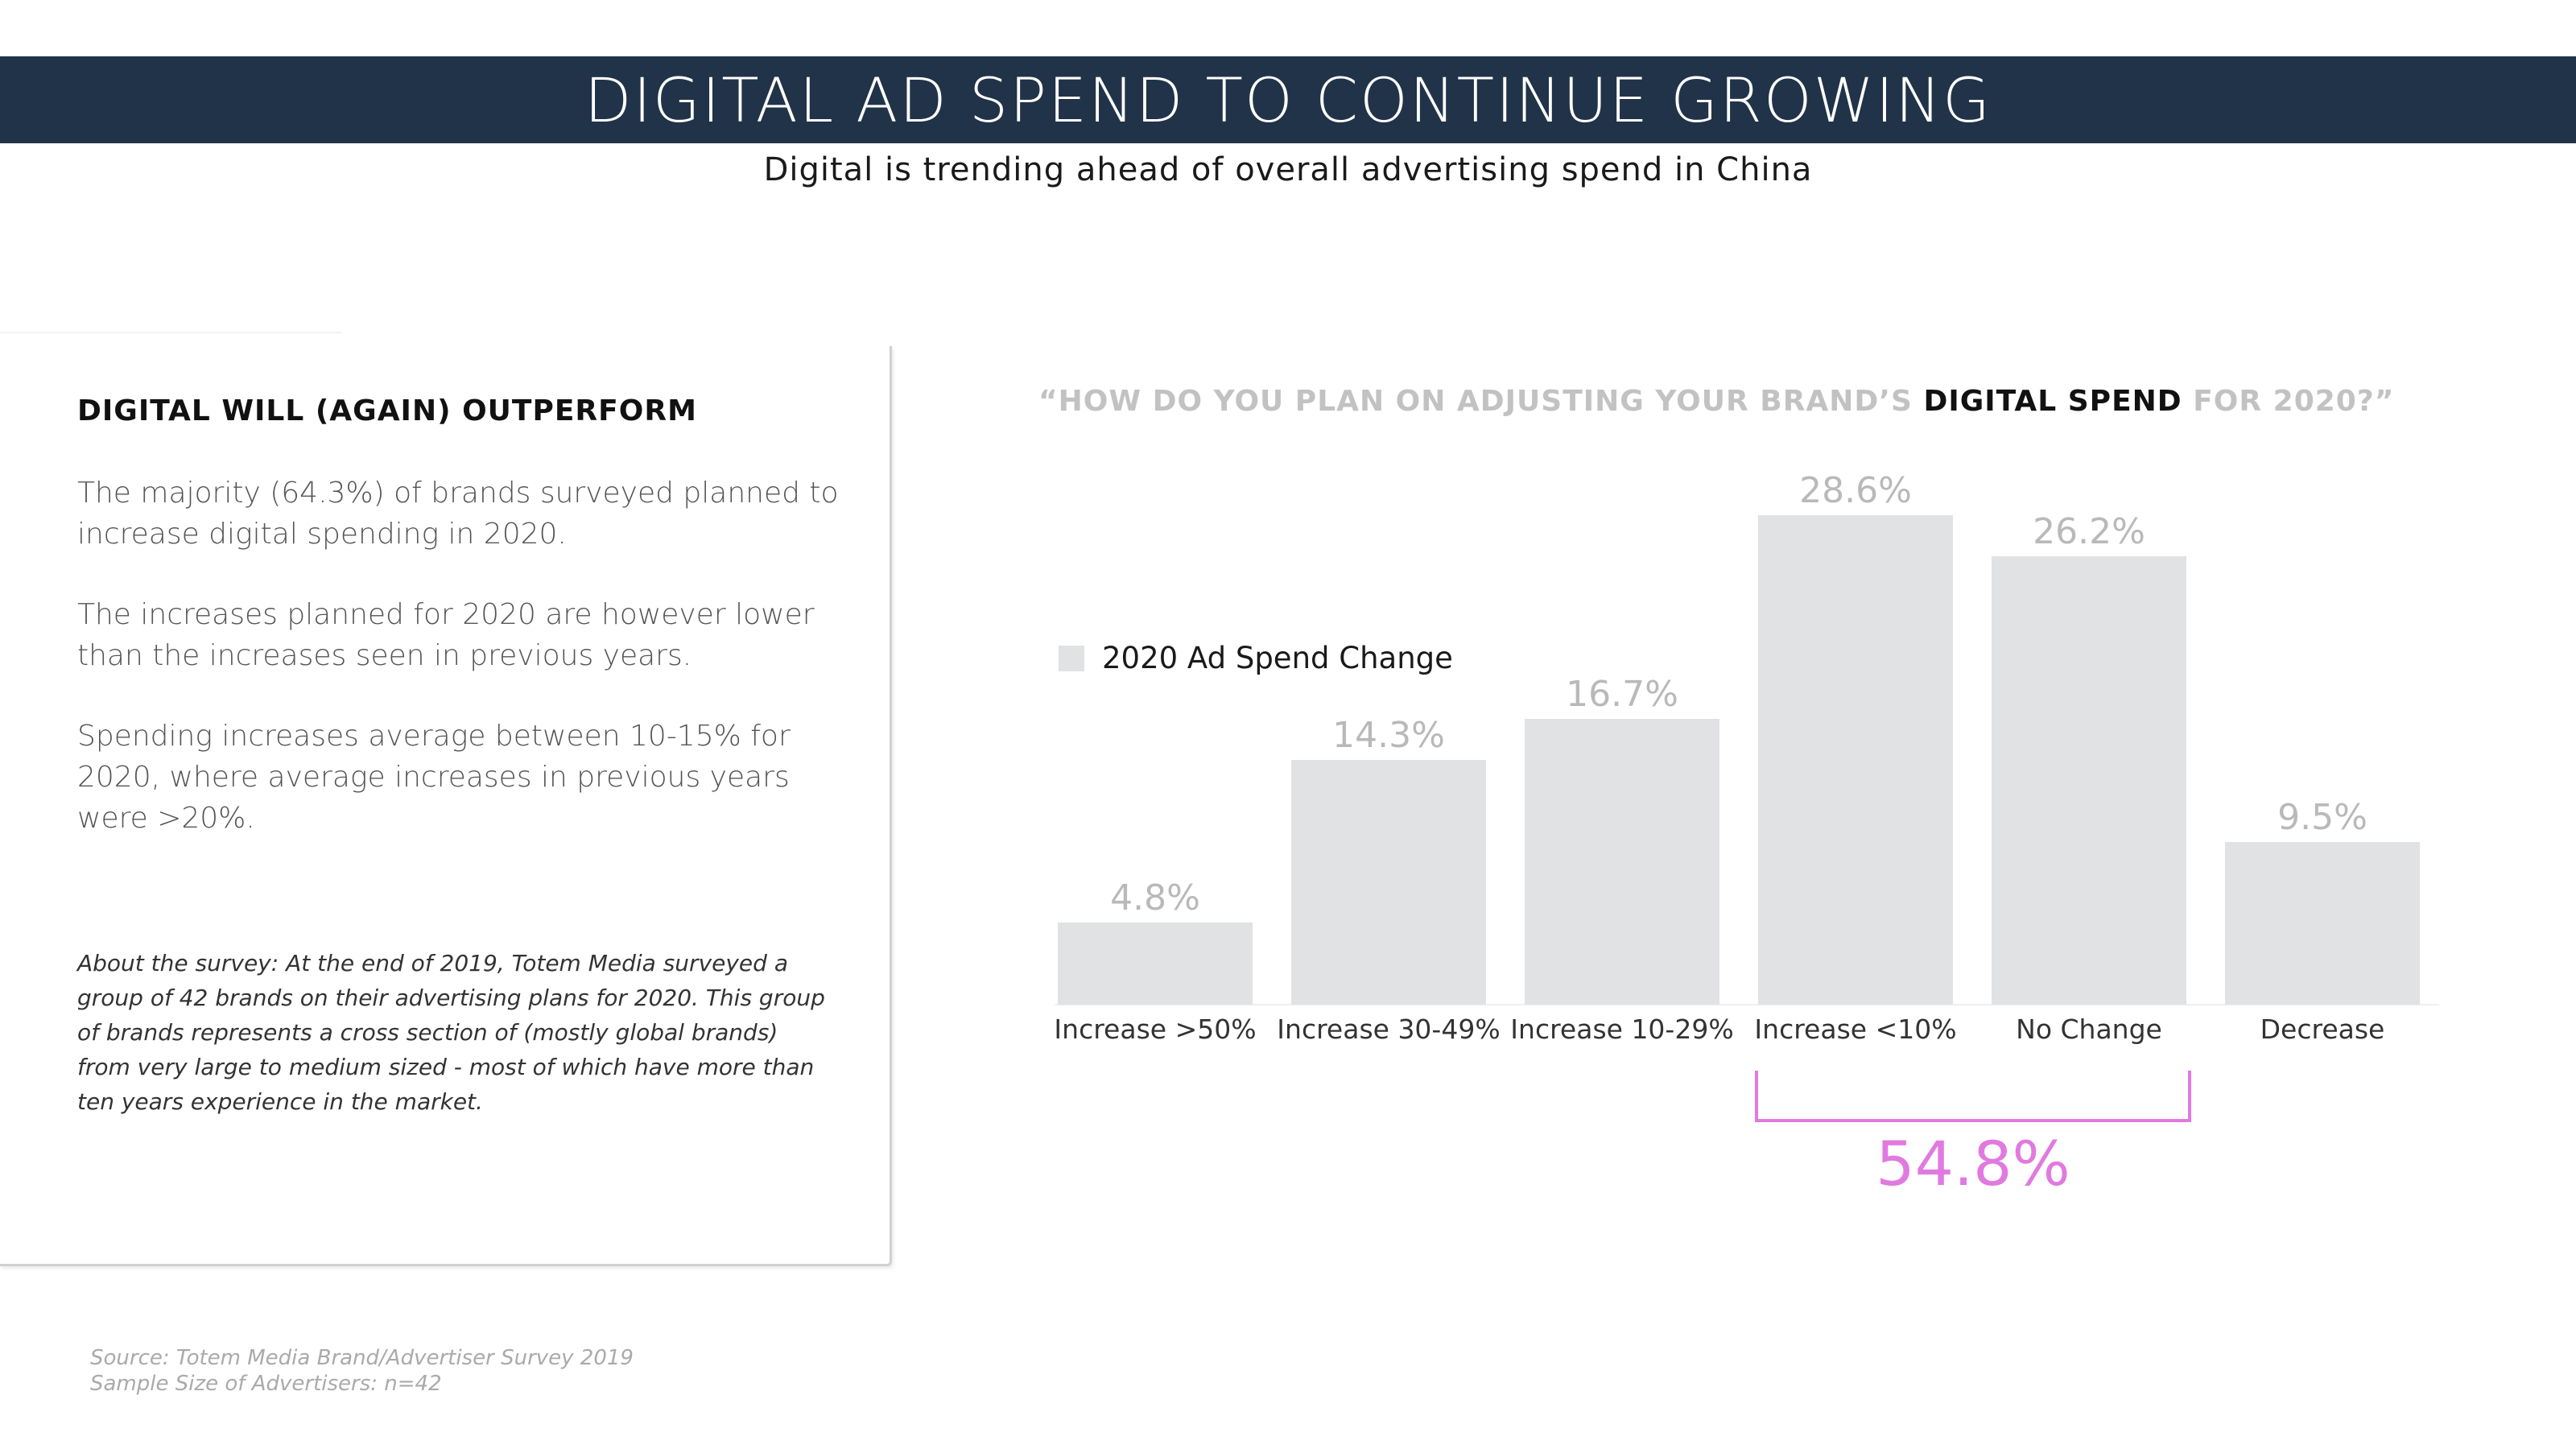 This screenshot has height=1449, width=2576. What do you see at coordinates (1622, 694) in the screenshot?
I see `bar-value-label: 16.7%` at bounding box center [1622, 694].